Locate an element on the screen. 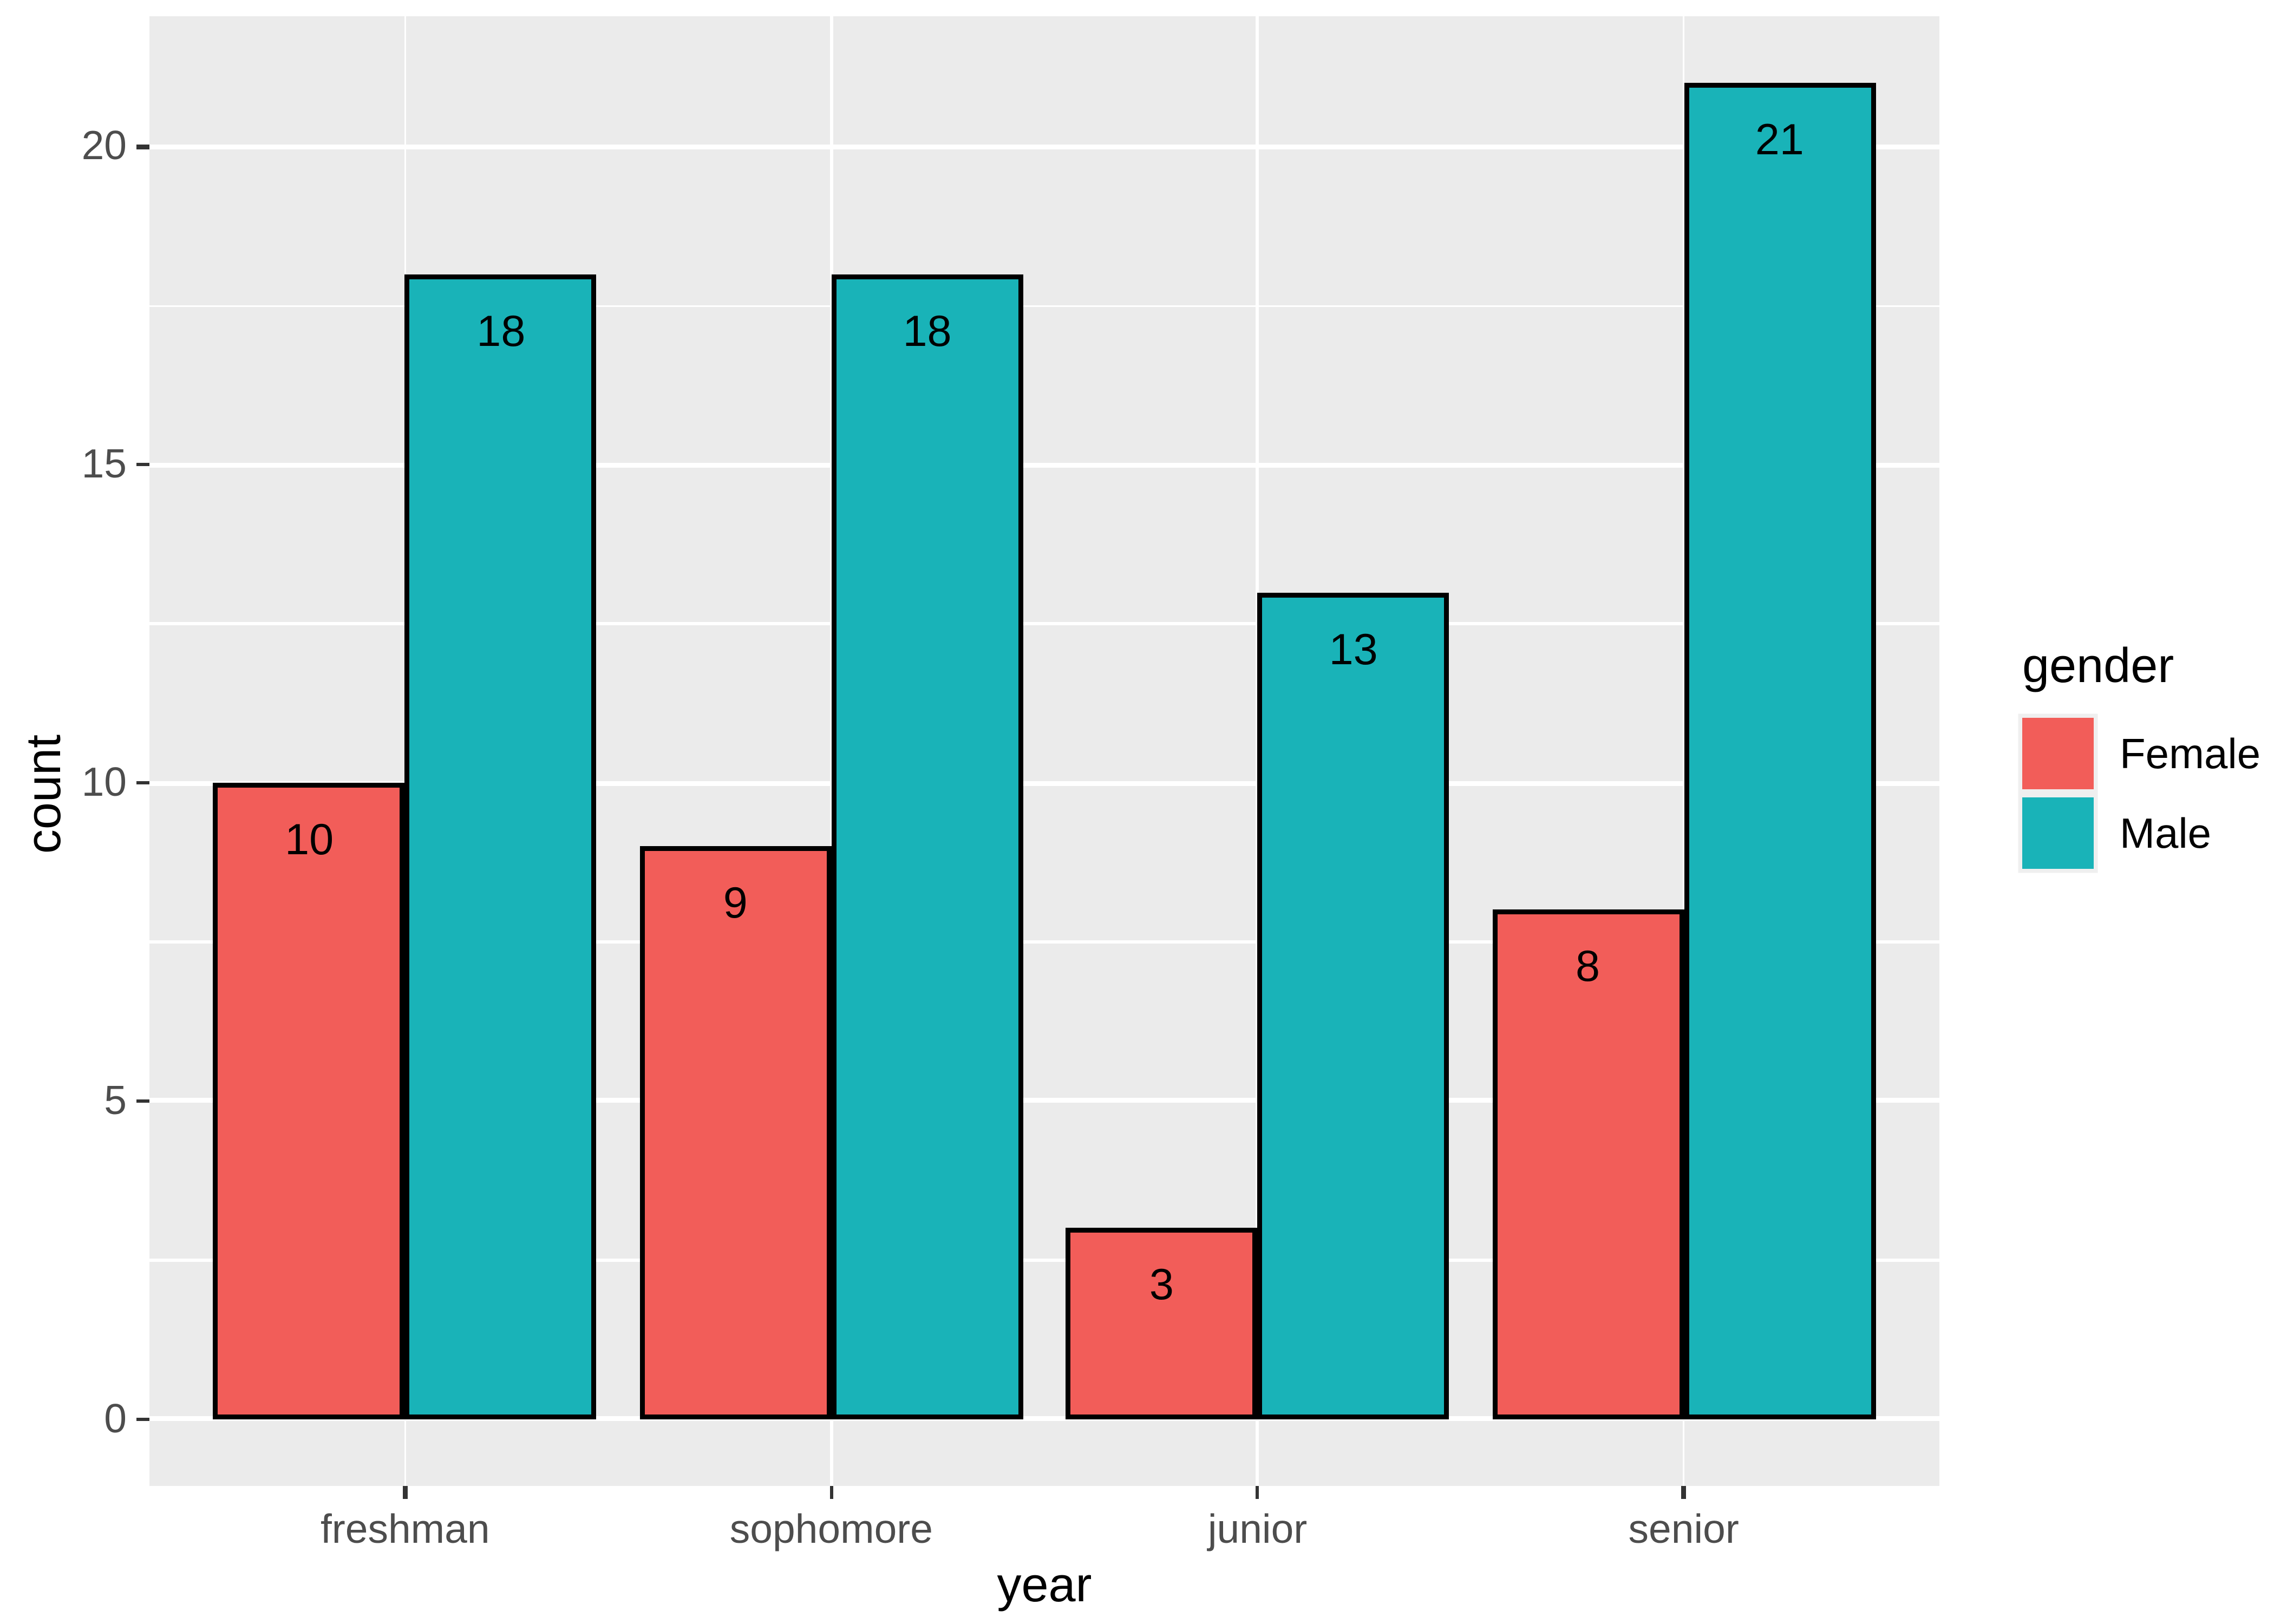 This screenshot has width=2274, height=1624. legend-item-male: Male is located at coordinates (2141, 833).